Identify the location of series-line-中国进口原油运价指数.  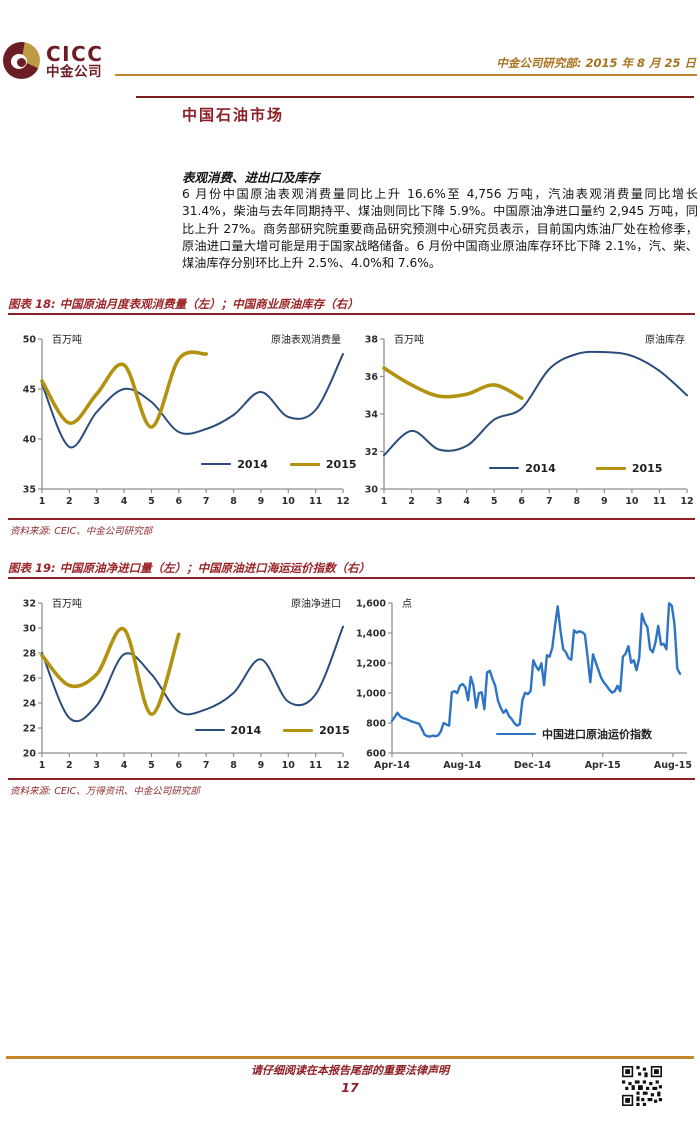
(536, 670).